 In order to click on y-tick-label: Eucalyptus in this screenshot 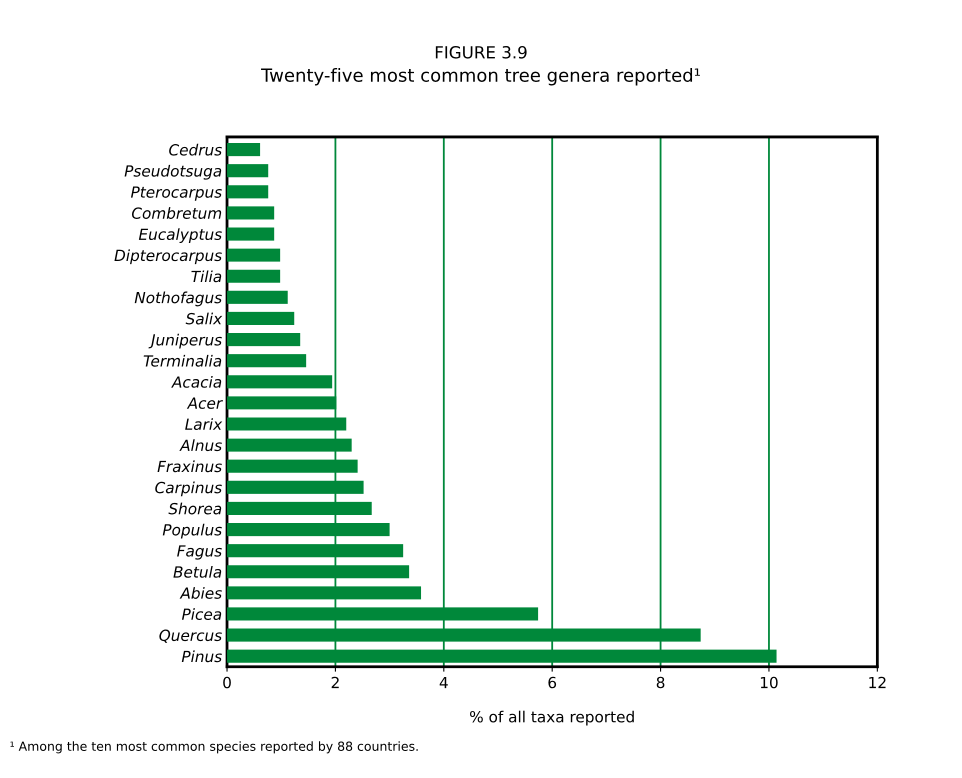, I will do `click(180, 236)`.